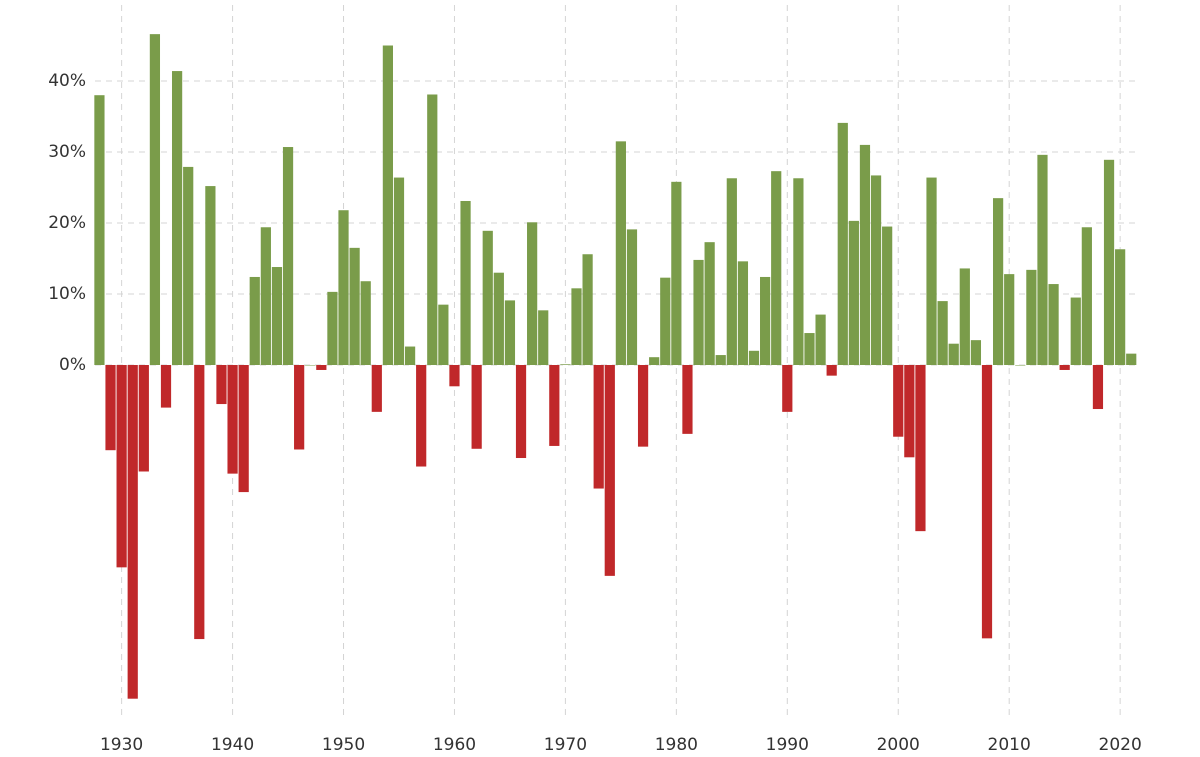 Image resolution: width=1200 pixels, height=757 pixels. What do you see at coordinates (67, 152) in the screenshot?
I see `y-tick-label: 30%` at bounding box center [67, 152].